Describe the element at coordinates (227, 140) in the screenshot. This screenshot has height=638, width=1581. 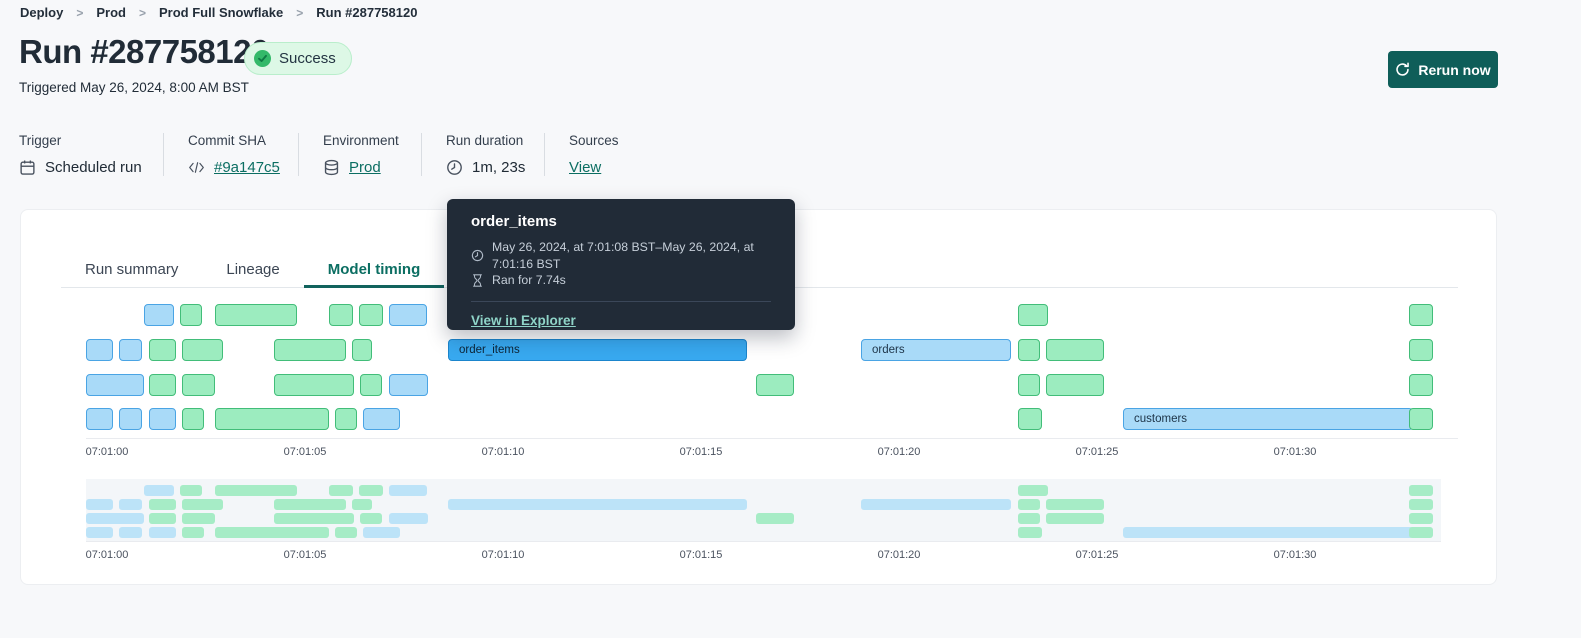
I see `meta-label: Commit SHA` at that location.